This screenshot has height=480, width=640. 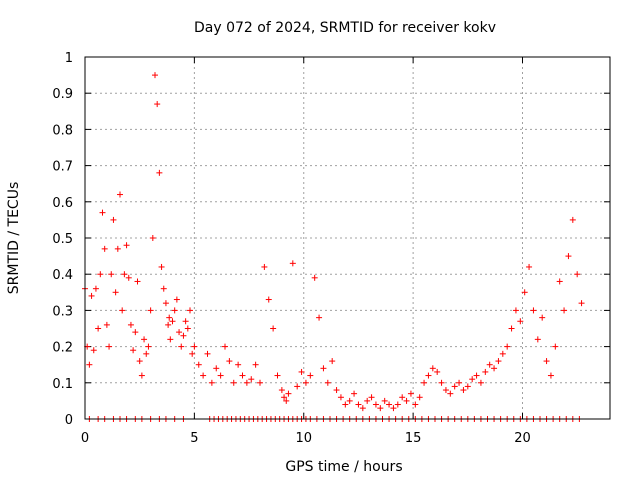 What do you see at coordinates (69, 420) in the screenshot?
I see `y-tick-label: 0` at bounding box center [69, 420].